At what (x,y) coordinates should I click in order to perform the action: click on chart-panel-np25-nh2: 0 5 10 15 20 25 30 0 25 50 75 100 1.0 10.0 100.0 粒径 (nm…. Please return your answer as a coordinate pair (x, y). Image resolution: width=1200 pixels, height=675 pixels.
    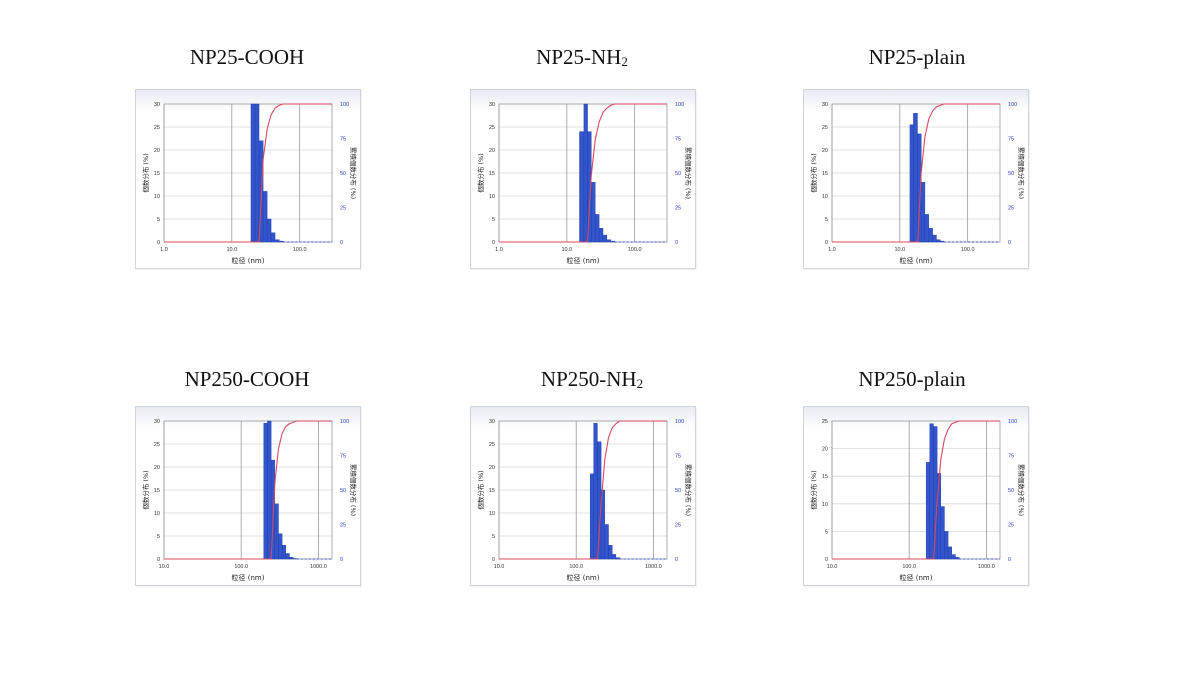
    Looking at the image, I should click on (583, 179).